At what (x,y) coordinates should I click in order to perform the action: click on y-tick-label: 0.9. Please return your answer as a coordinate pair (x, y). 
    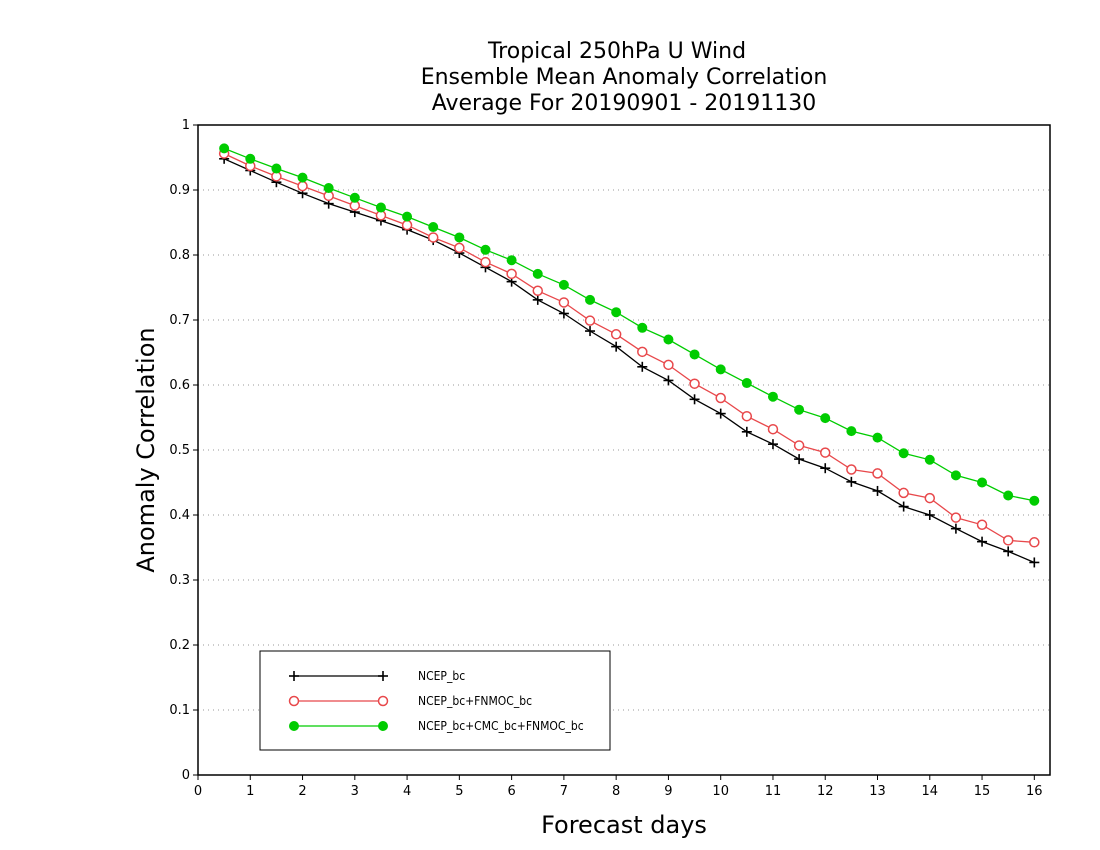
    Looking at the image, I should click on (179, 190).